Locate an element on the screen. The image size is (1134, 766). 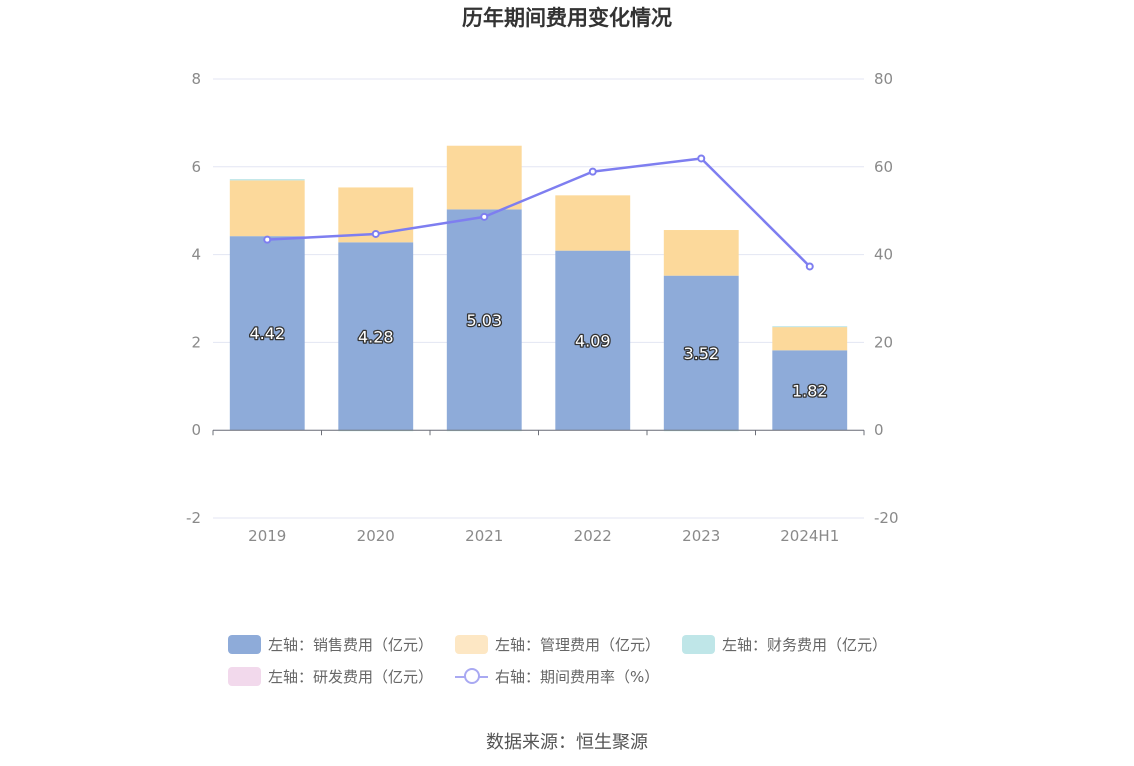
right-tick-label: -20 is located at coordinates (886, 518).